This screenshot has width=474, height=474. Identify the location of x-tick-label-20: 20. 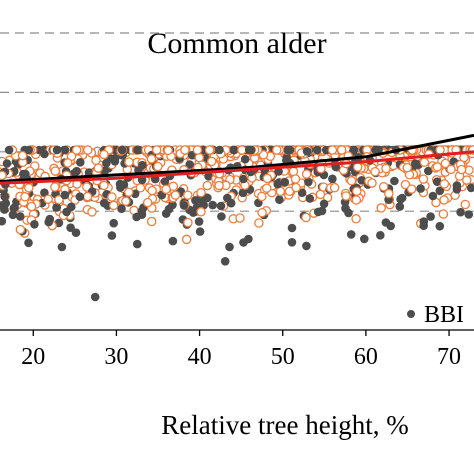
(33, 357).